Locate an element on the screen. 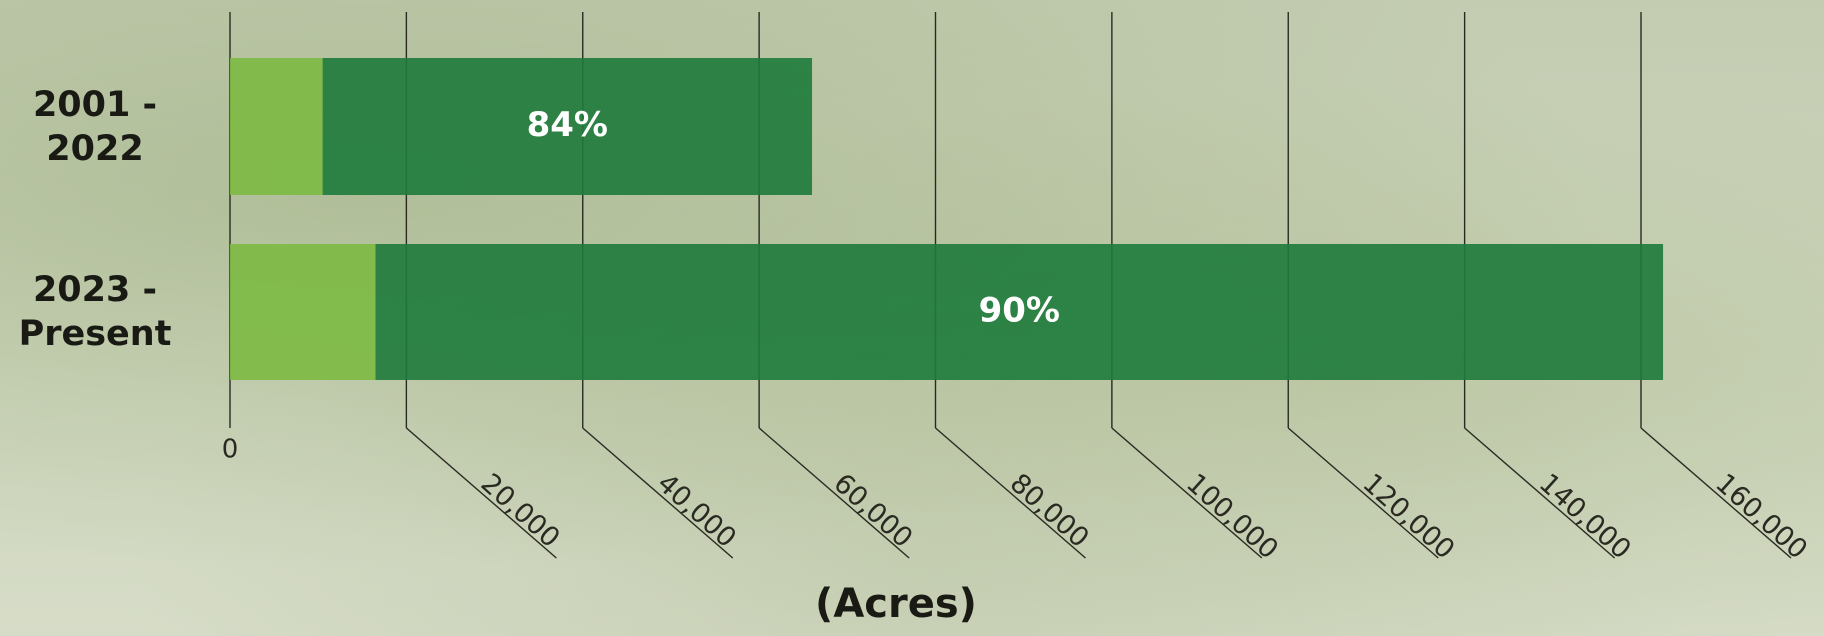  x-tick-label: 140,000 is located at coordinates (1585, 517).